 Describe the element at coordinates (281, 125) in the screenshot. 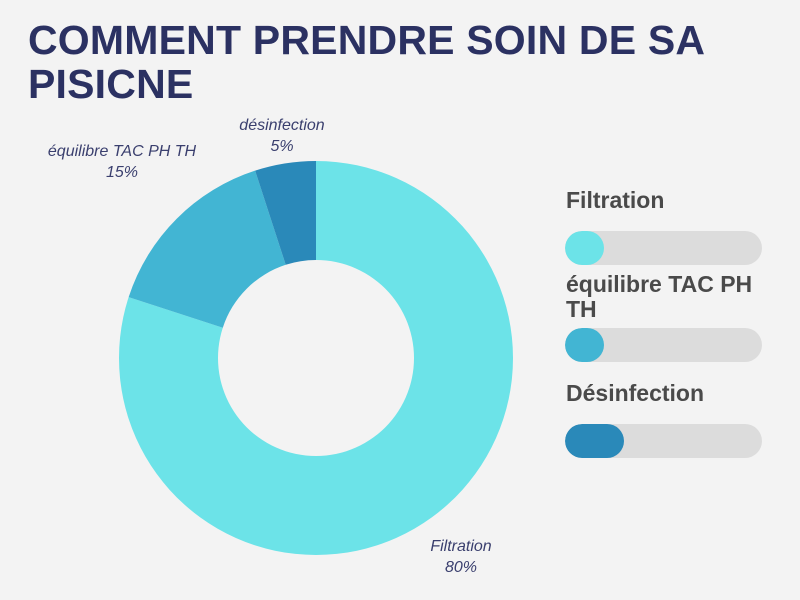

I see `slice-label-desinfection: désinfection` at that location.